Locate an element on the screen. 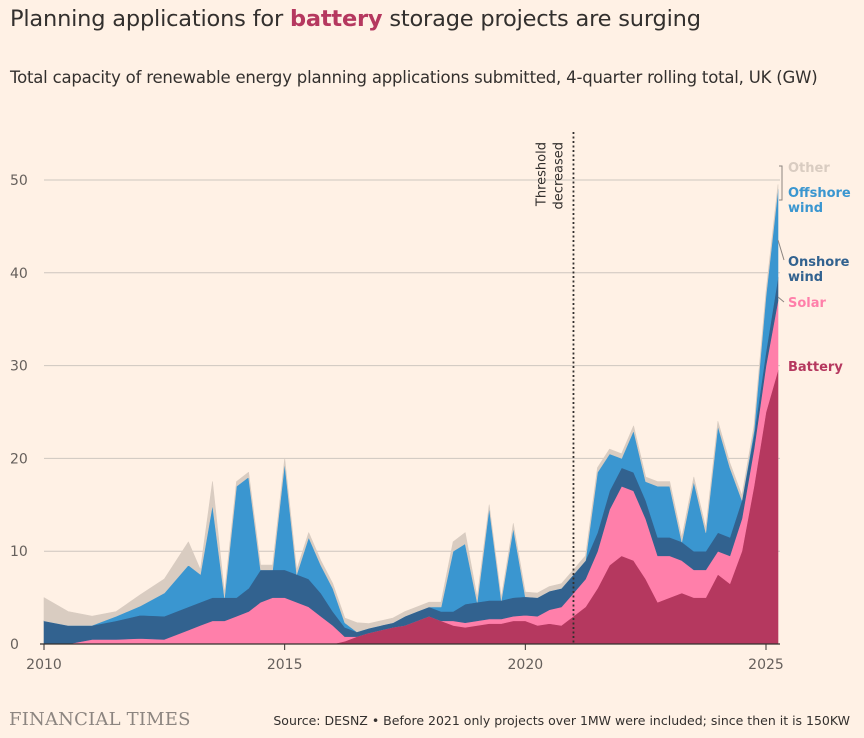 The image size is (864, 738). legend-label-solar: Solar is located at coordinates (807, 303).